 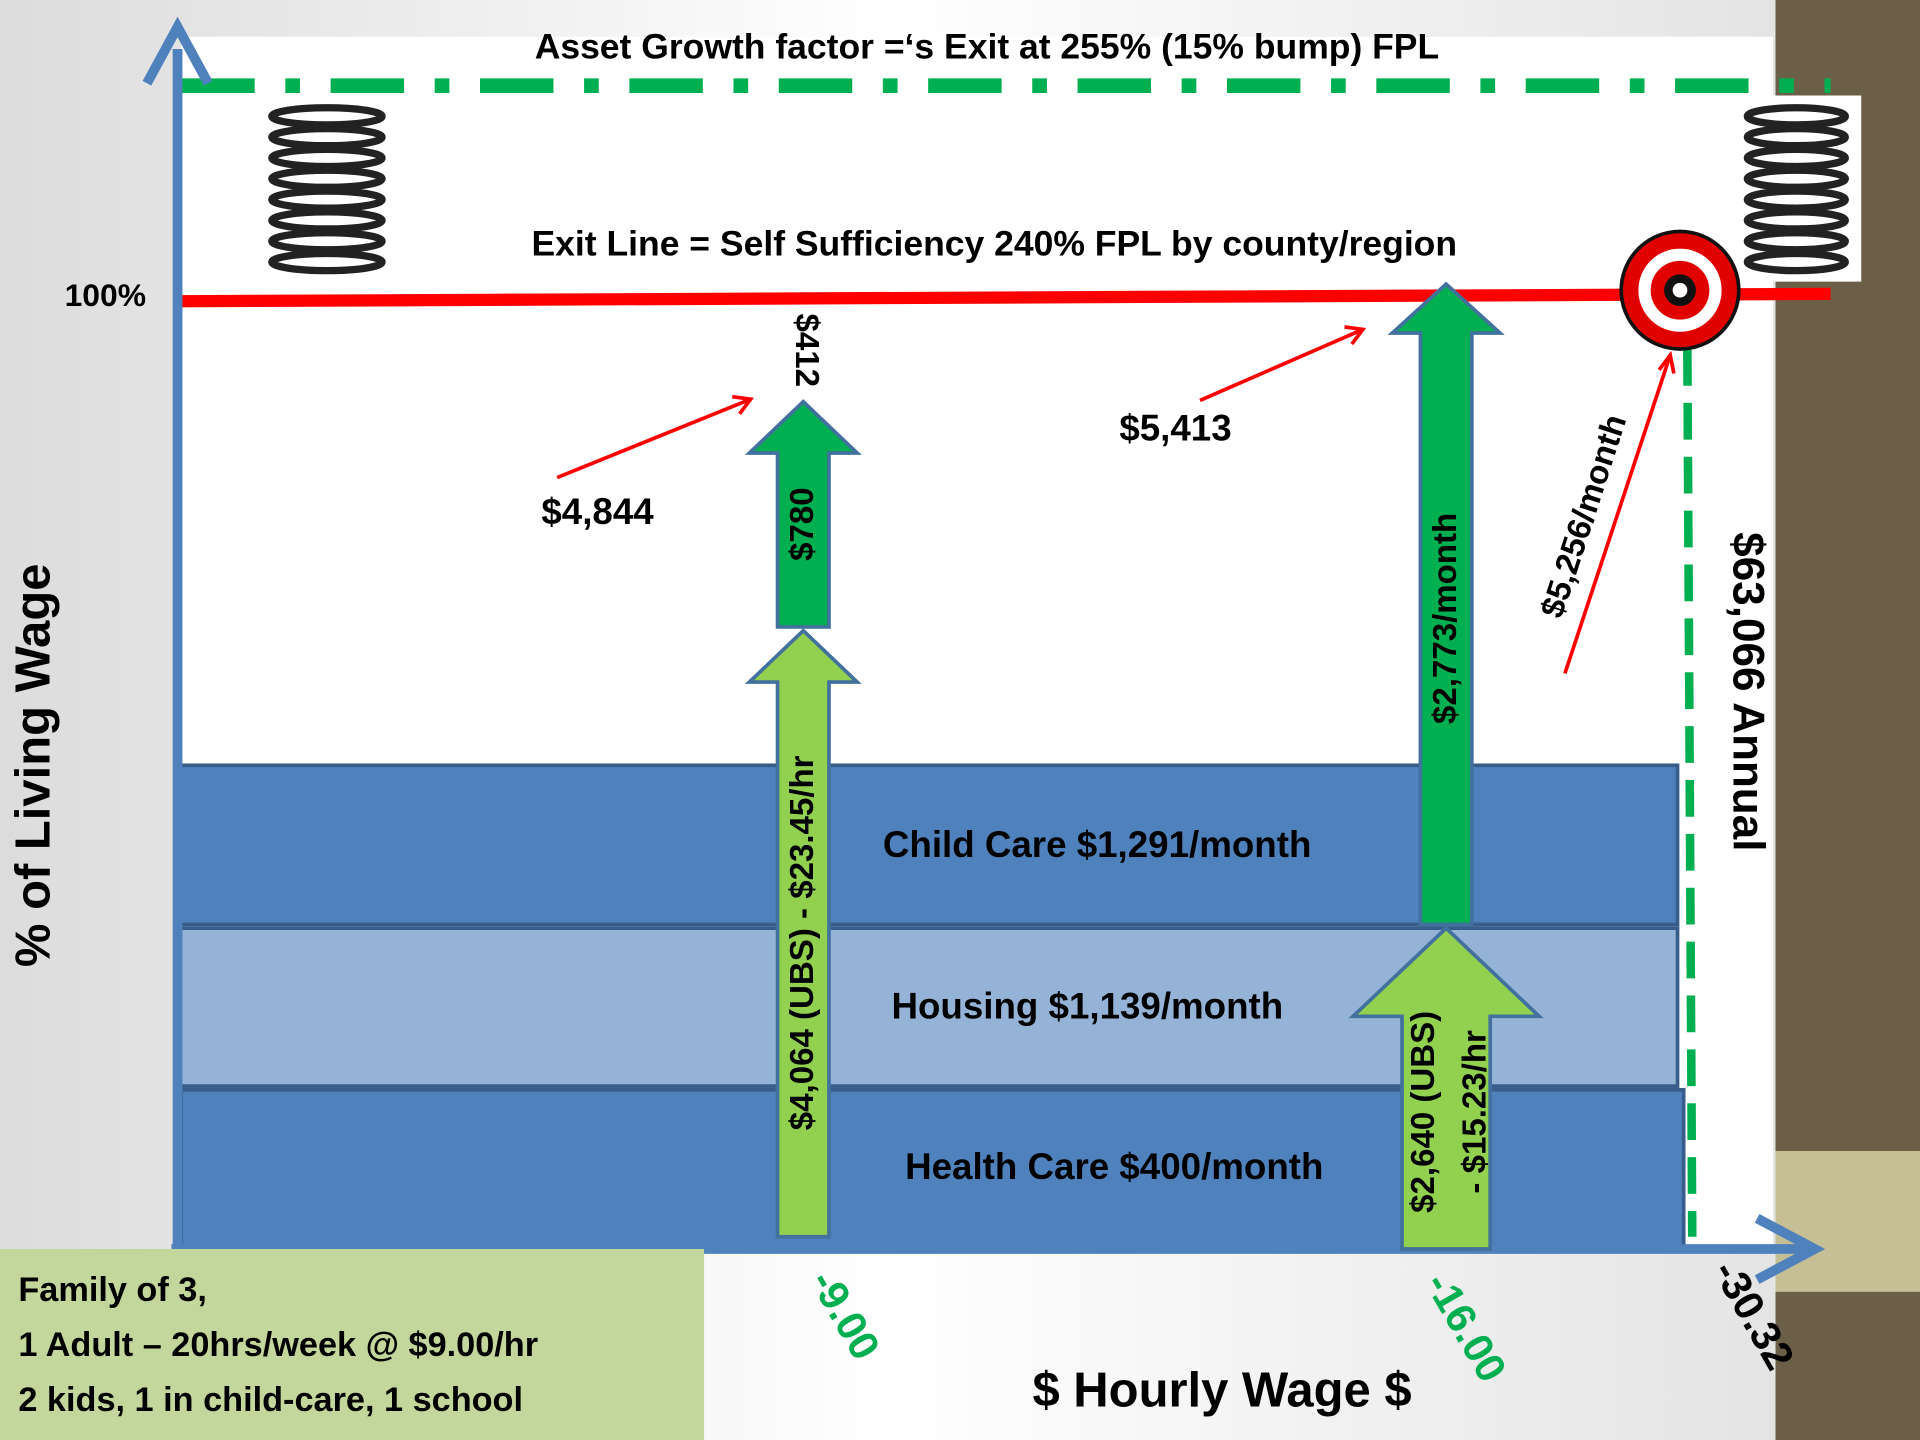 I want to click on ubs-high-label: - $15.23/hr, so click(x=1474, y=1112).